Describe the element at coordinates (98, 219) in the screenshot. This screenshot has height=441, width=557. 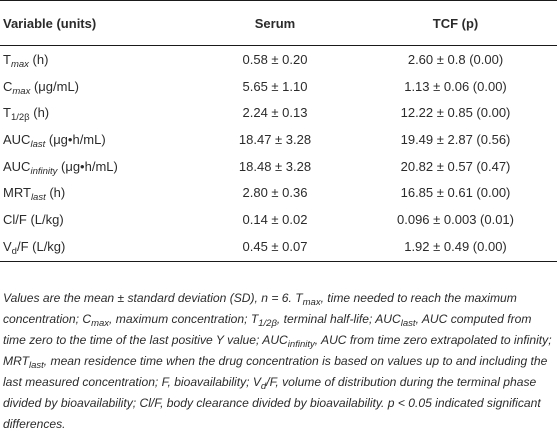
I see `variable-cell: Cl/F (L/kg)` at that location.